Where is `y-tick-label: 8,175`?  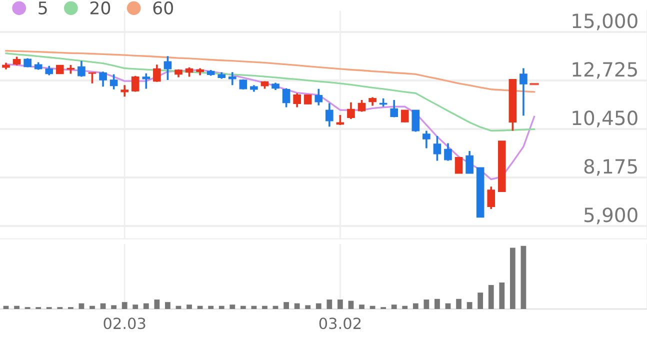
y-tick-label: 8,175 is located at coordinates (610, 167).